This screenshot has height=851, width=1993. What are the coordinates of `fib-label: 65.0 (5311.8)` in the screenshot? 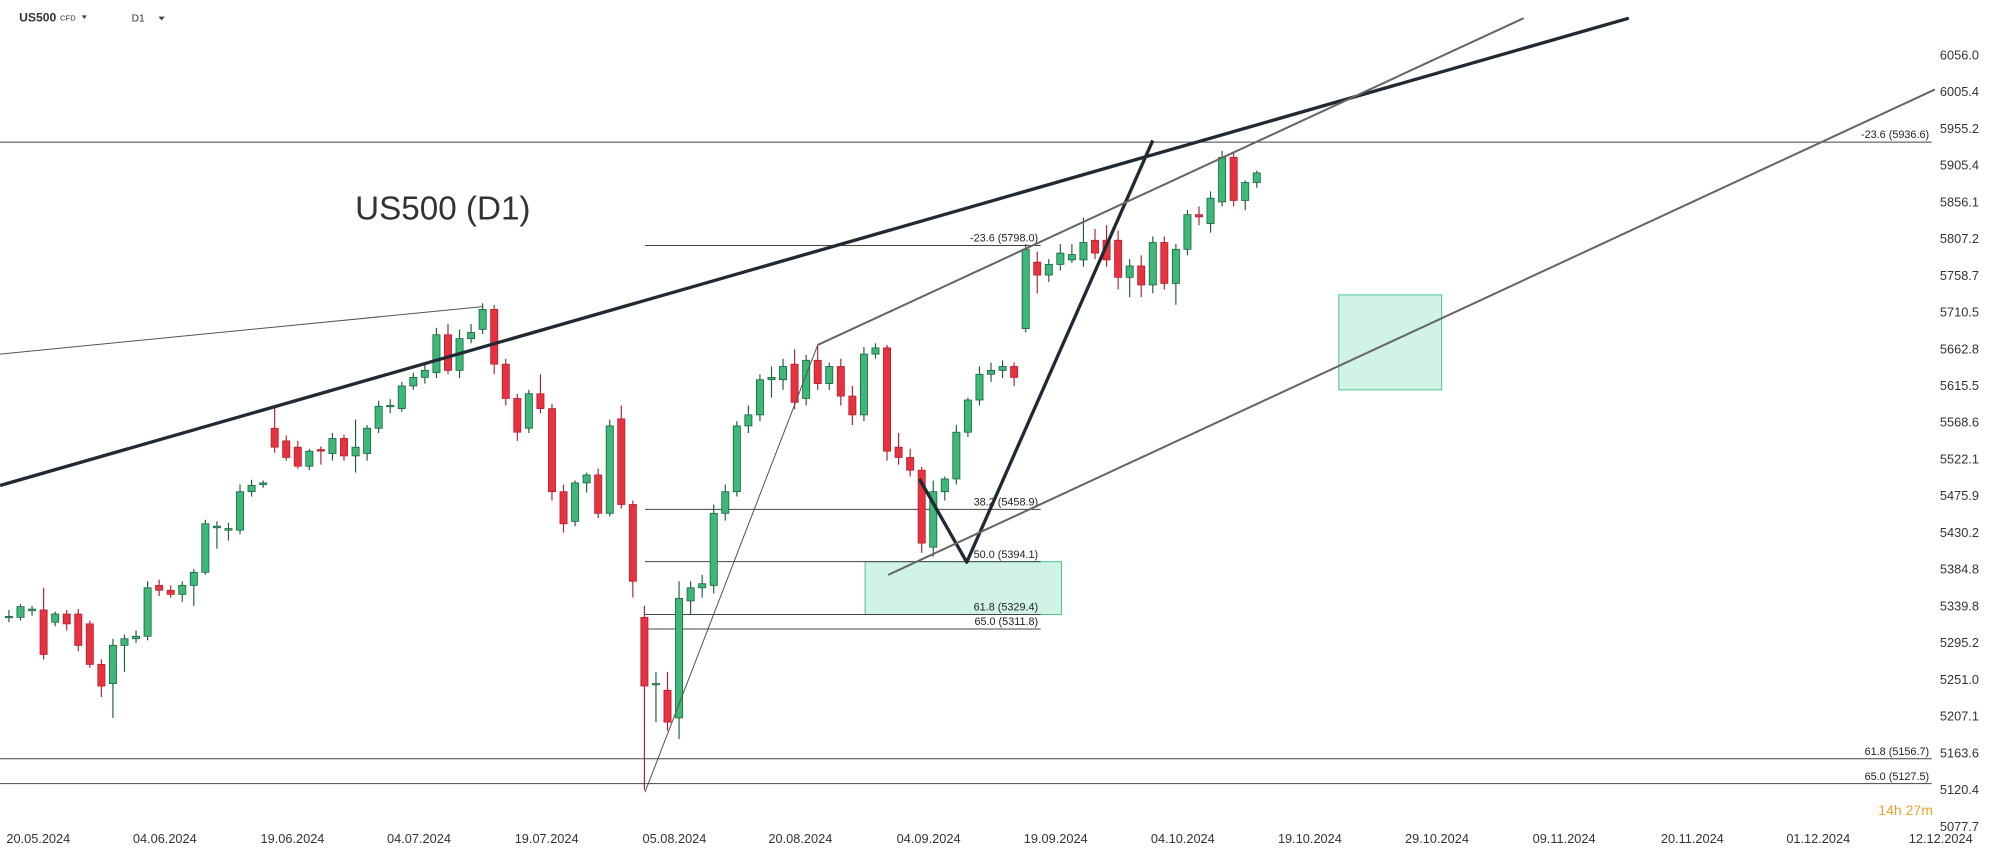 It's located at (1006, 622).